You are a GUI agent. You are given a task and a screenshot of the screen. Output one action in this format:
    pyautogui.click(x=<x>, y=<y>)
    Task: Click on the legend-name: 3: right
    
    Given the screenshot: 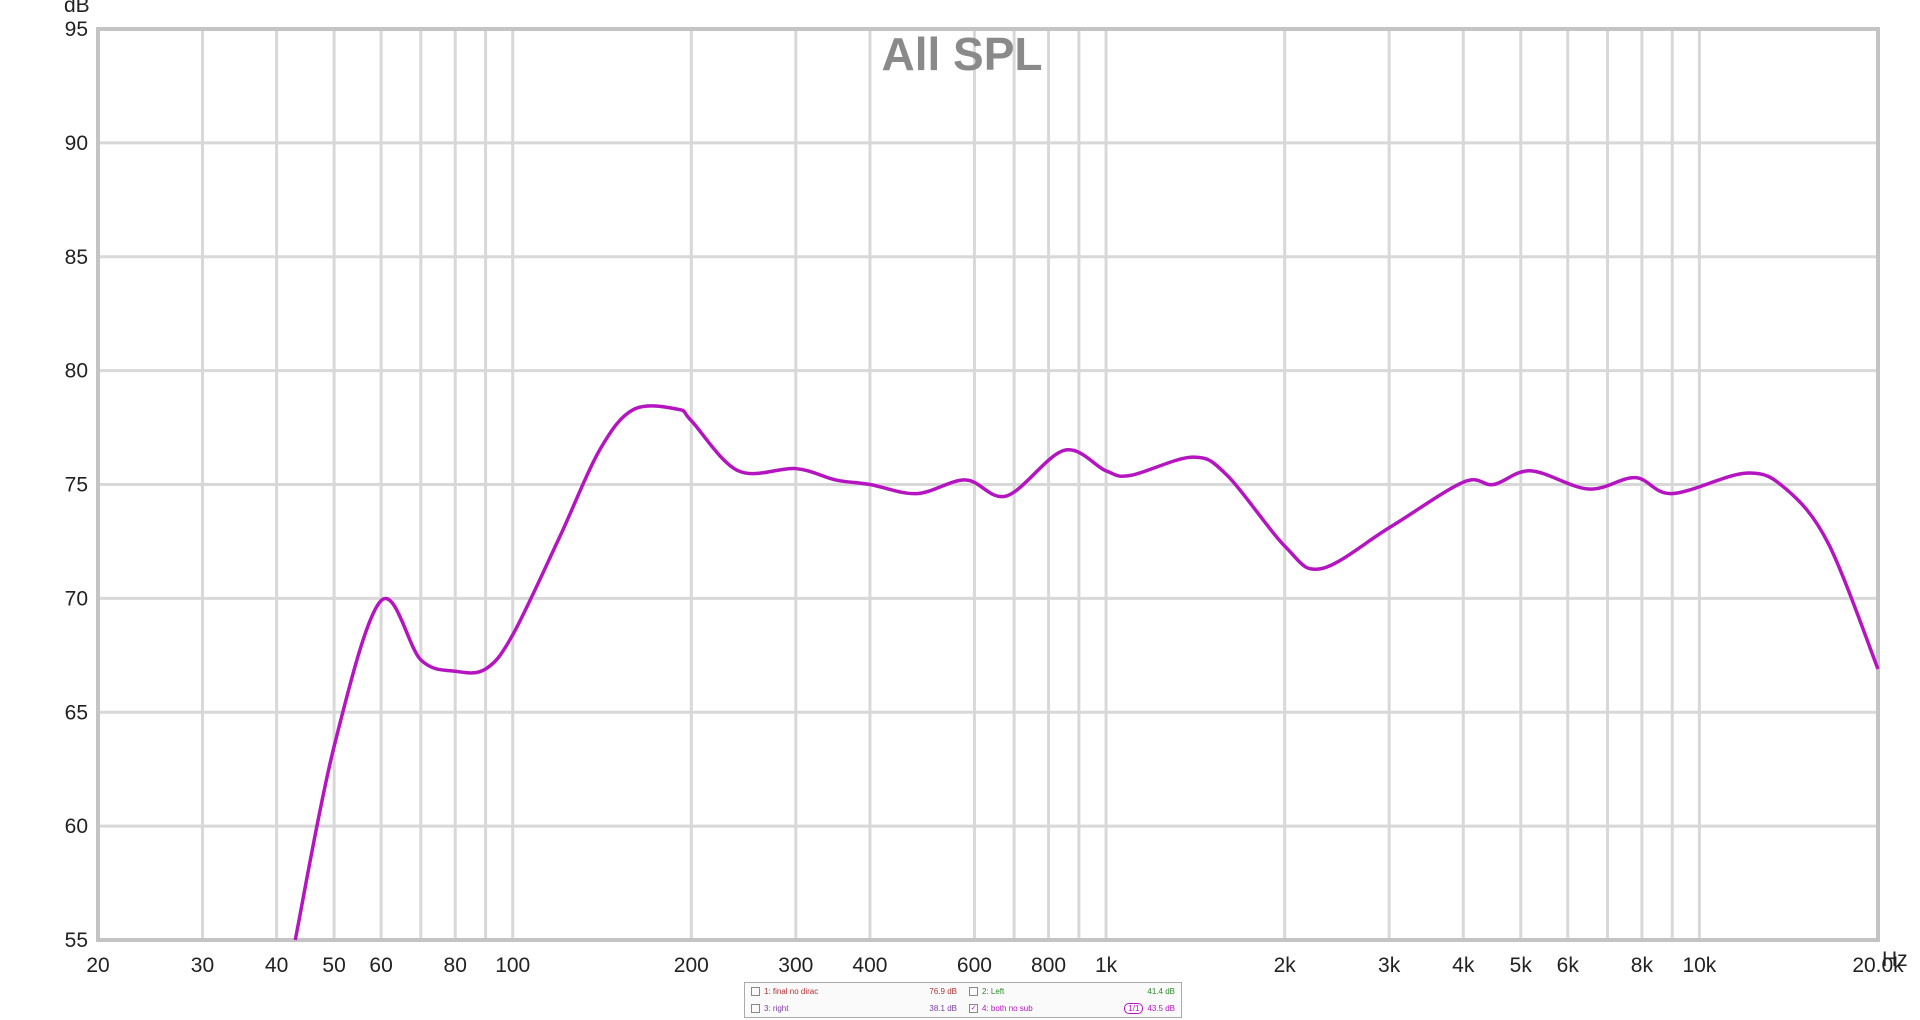 What is the action you would take?
    pyautogui.click(x=776, y=1008)
    